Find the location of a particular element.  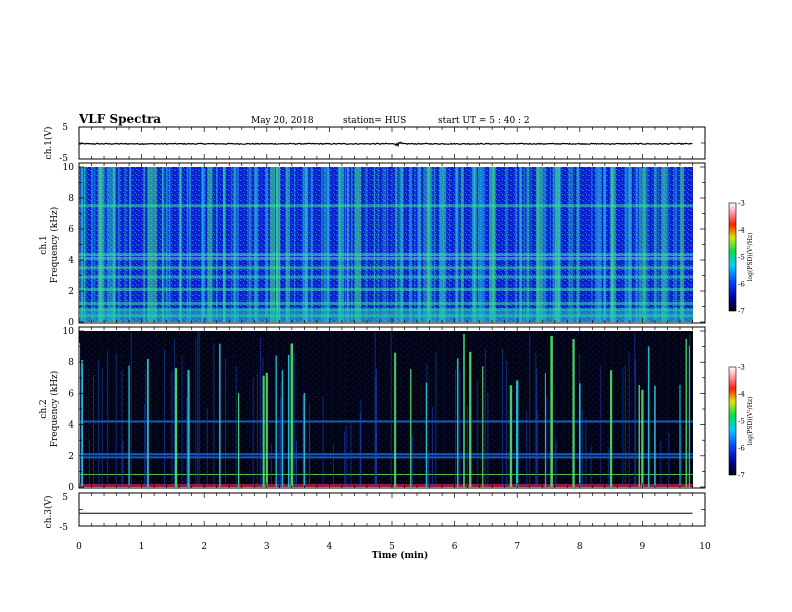

time-tick-1: 1 is located at coordinates (142, 547).